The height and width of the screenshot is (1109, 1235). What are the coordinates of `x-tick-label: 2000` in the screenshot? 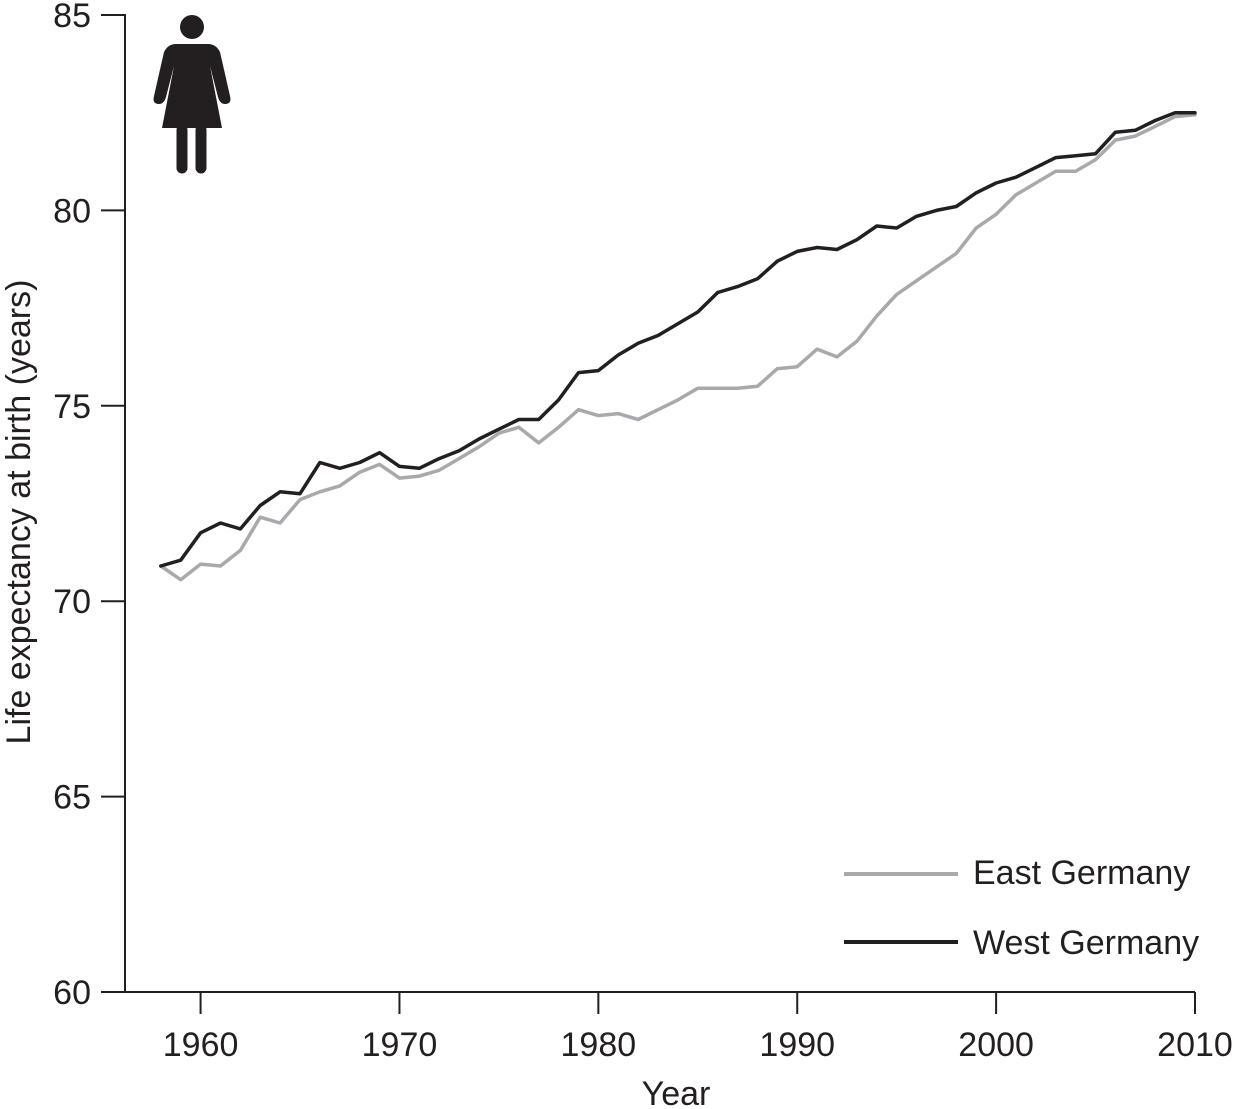 It's located at (996, 1045).